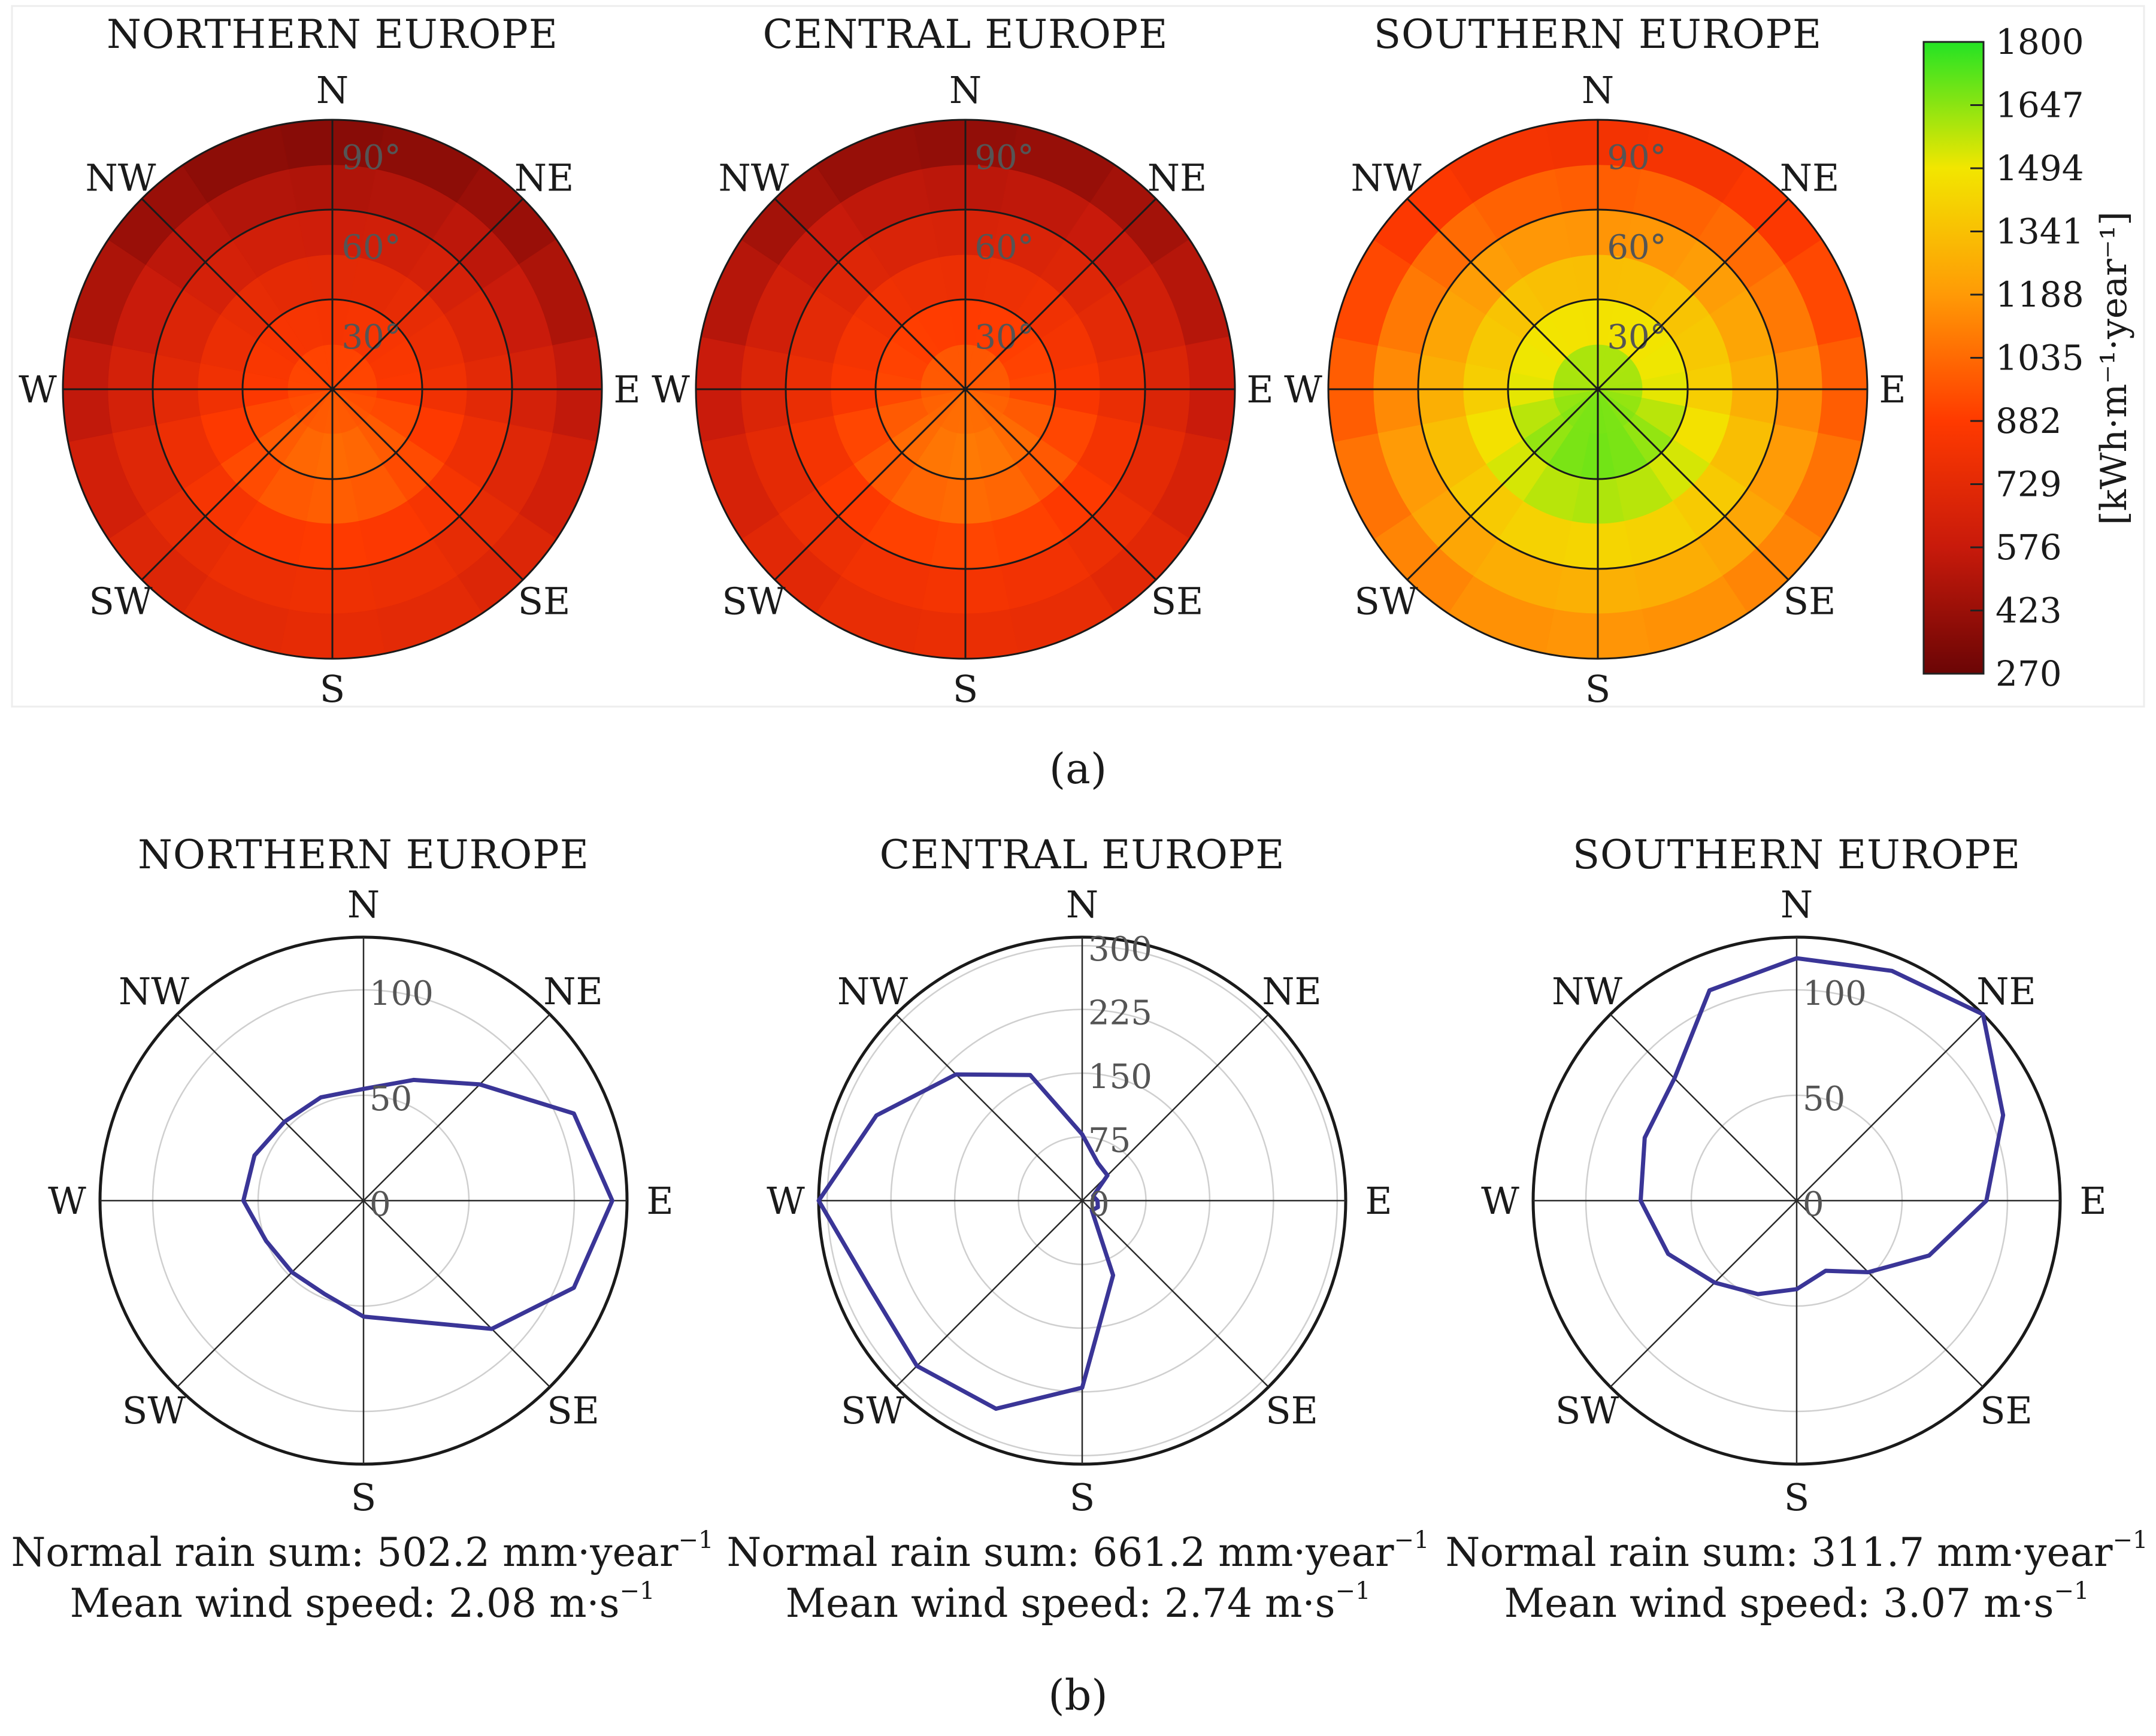 The image size is (2156, 1736). I want to click on range-tick-label: 75, so click(1109, 1141).